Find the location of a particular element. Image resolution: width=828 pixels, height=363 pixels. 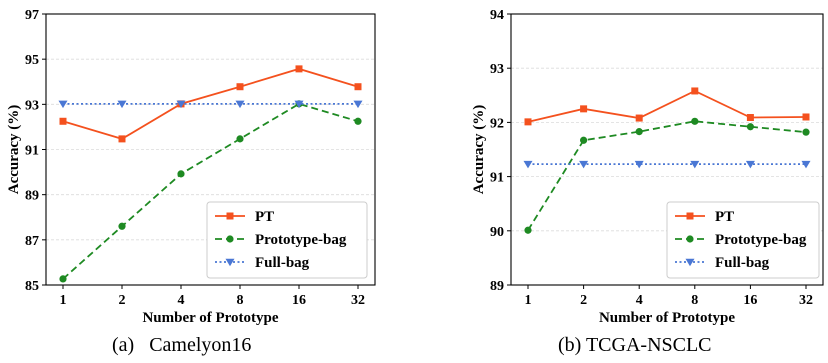

series-line-prototype-bag is located at coordinates (667, 175).